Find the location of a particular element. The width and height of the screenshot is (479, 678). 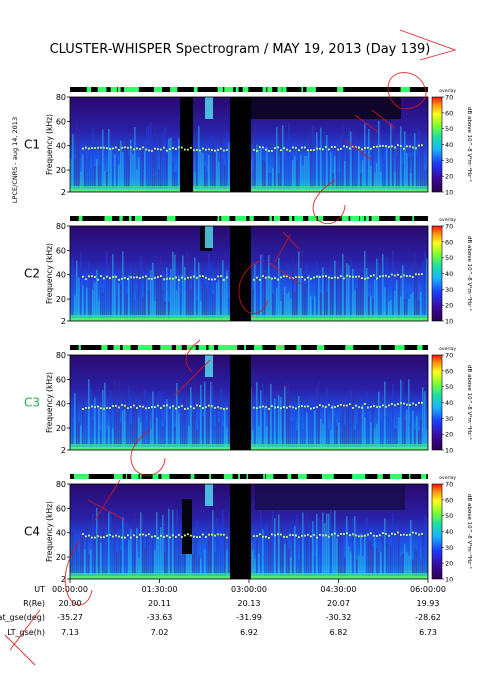

y-tick-label: 80 is located at coordinates (61, 484).